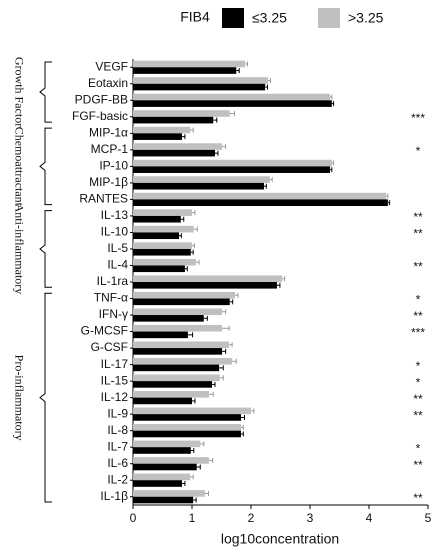  Describe the element at coordinates (117, 479) in the screenshot. I see `category-label: IL-2` at that location.